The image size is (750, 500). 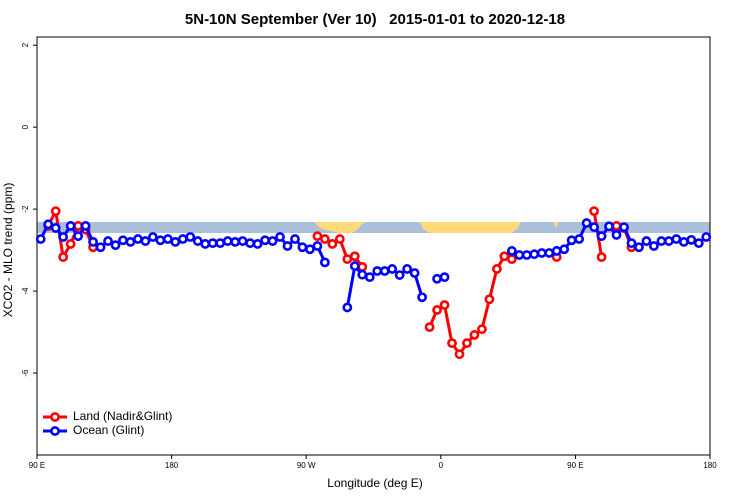 I want to click on y-tick-label: 2, so click(x=25, y=44).